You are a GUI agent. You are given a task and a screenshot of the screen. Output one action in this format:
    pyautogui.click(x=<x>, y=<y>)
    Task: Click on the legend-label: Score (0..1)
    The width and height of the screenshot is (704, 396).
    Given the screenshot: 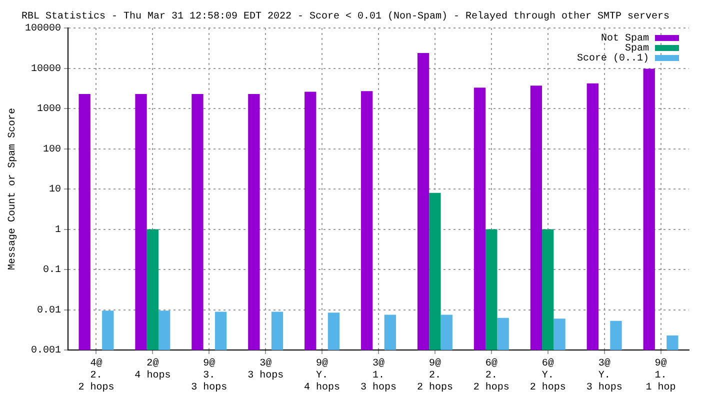 What is the action you would take?
    pyautogui.click(x=612, y=58)
    